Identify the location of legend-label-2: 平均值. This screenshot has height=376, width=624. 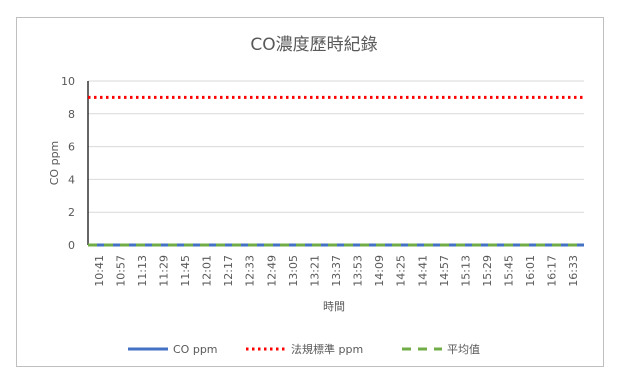
(463, 349).